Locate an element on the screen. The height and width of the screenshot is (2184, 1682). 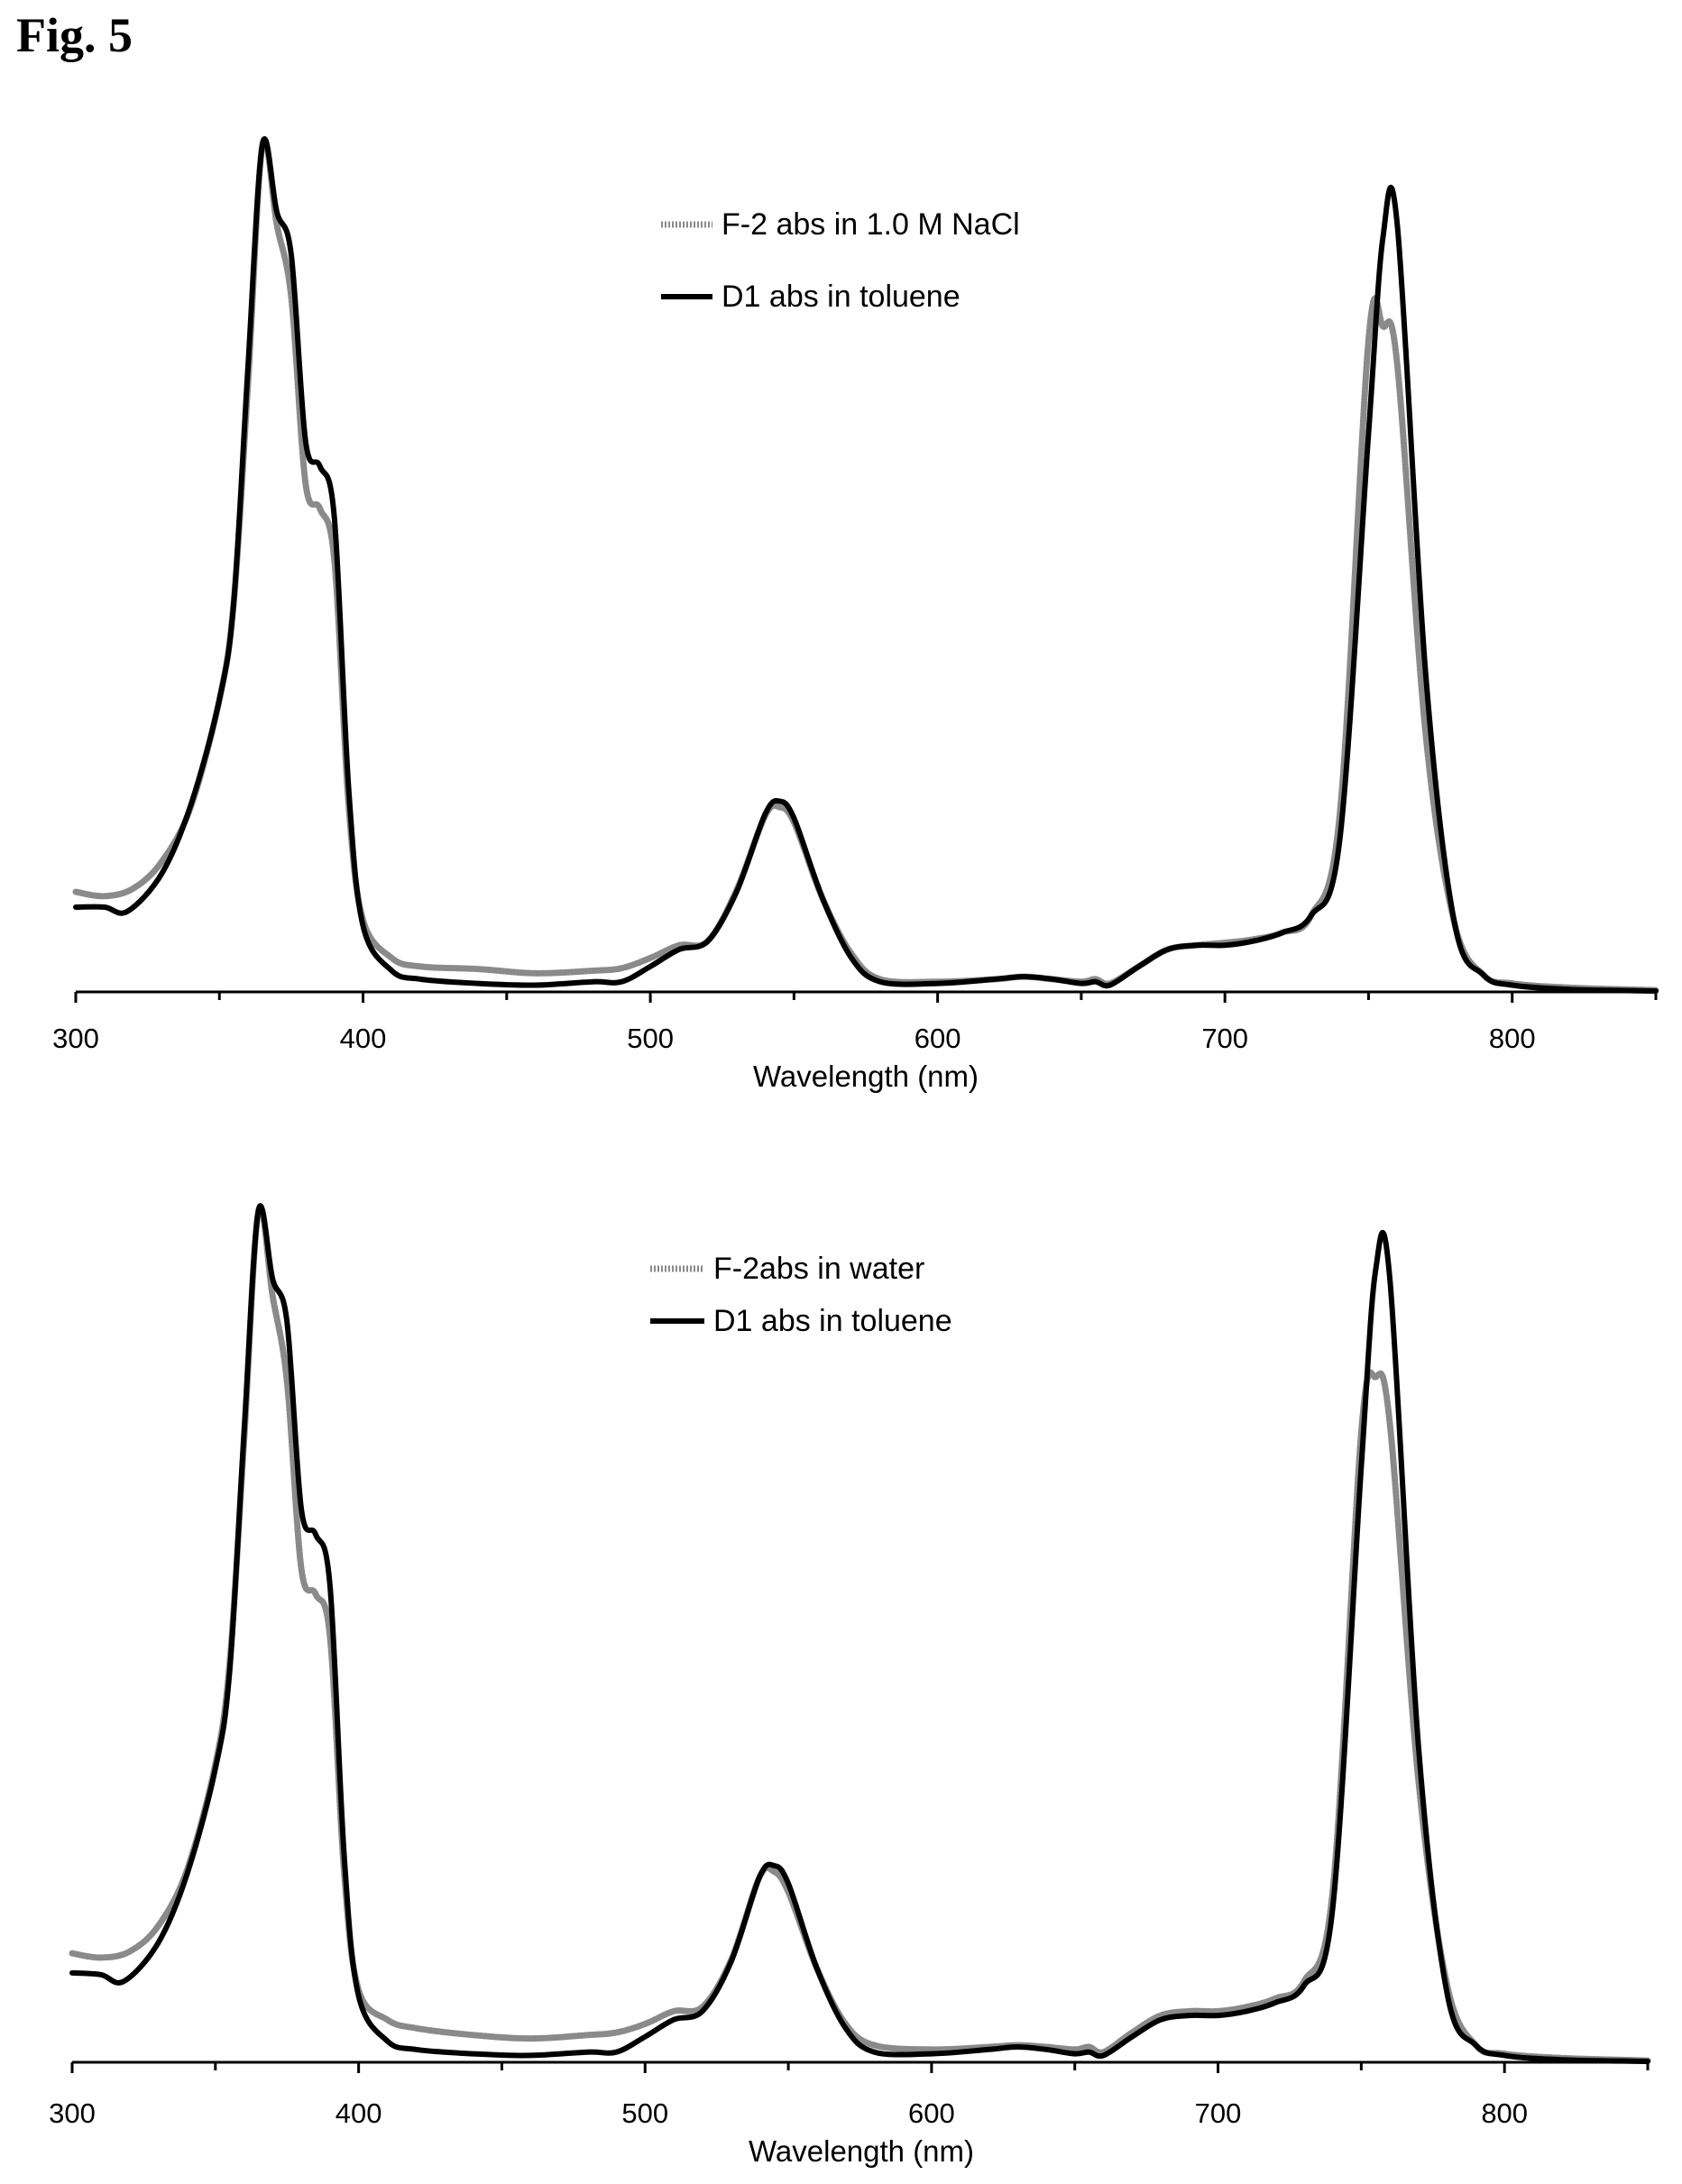
chart-bottom-legend: F-2abs in water D1 abs in toluene is located at coordinates (801, 1295).